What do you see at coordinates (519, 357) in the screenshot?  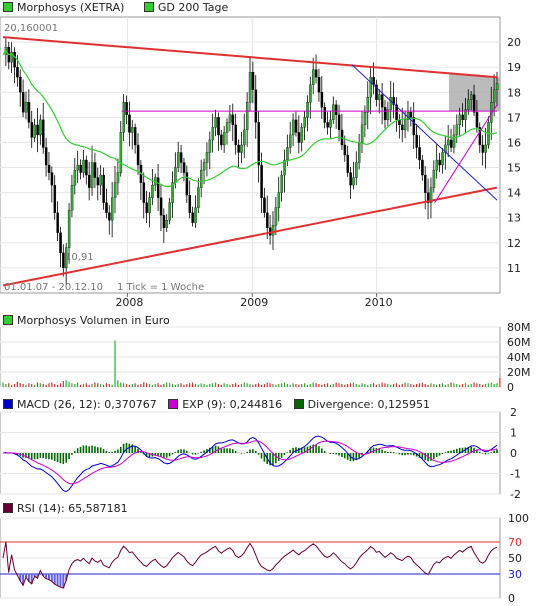 I see `volume-y-axis: 0 20M 40M 60M 80M` at bounding box center [519, 357].